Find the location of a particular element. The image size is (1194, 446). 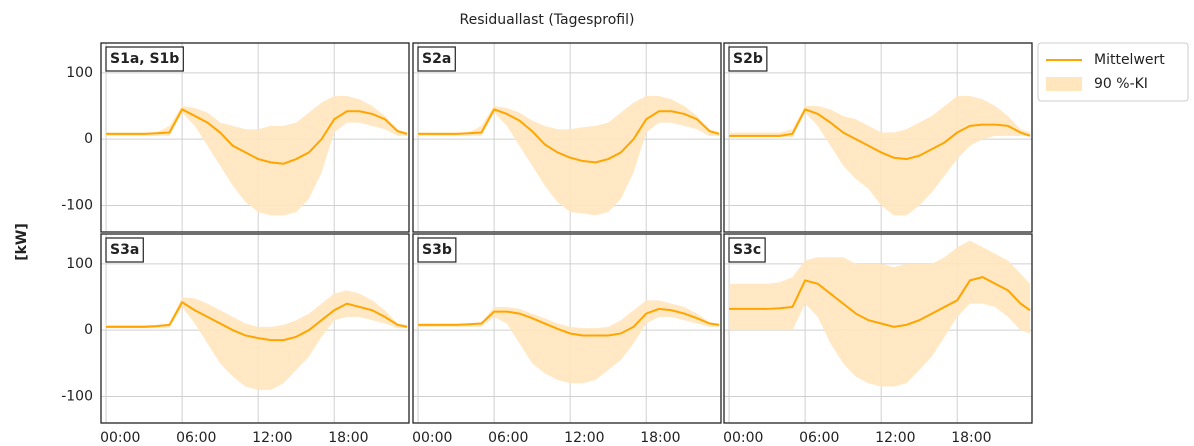

panel-label: S2b is located at coordinates (748, 59).